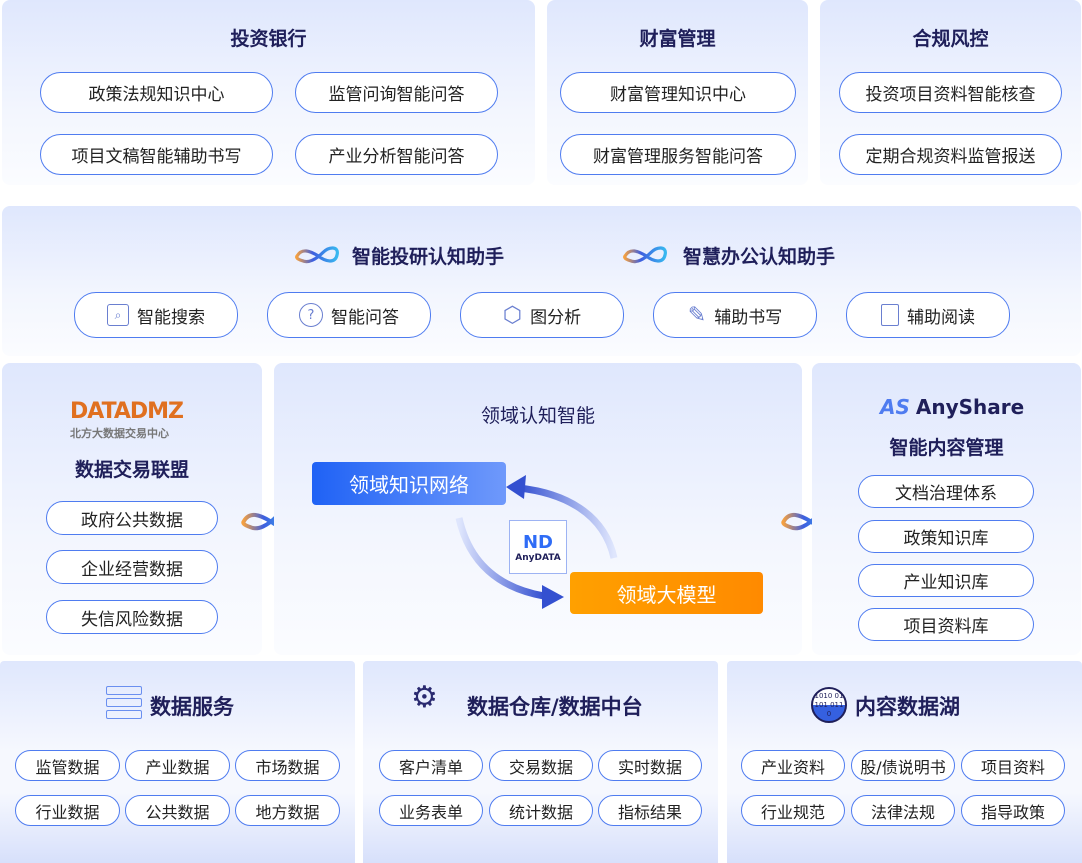 The image size is (1082, 863). I want to click on panel-title: 内容数据湖, so click(907, 707).